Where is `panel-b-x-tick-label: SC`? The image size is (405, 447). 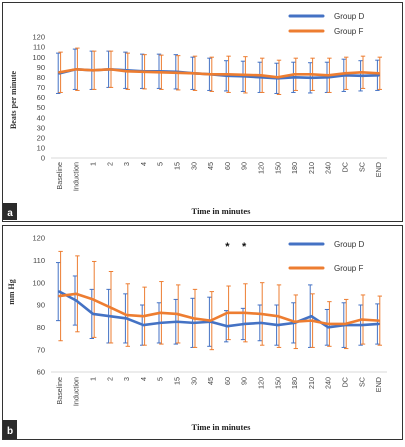
panel-b-x-tick-label: SC is located at coordinates (361, 382).